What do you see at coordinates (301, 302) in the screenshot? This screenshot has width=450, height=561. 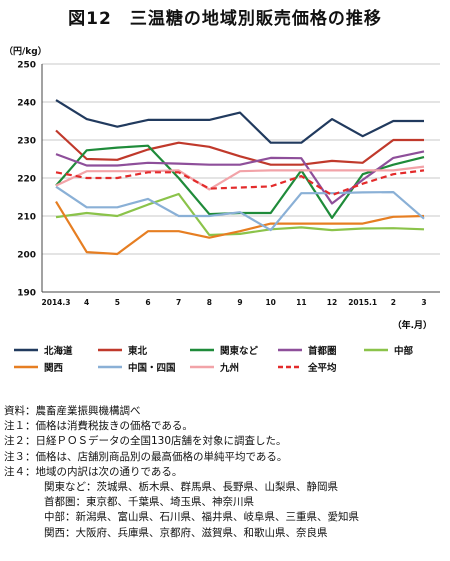 I see `x-tick-label: 11` at bounding box center [301, 302].